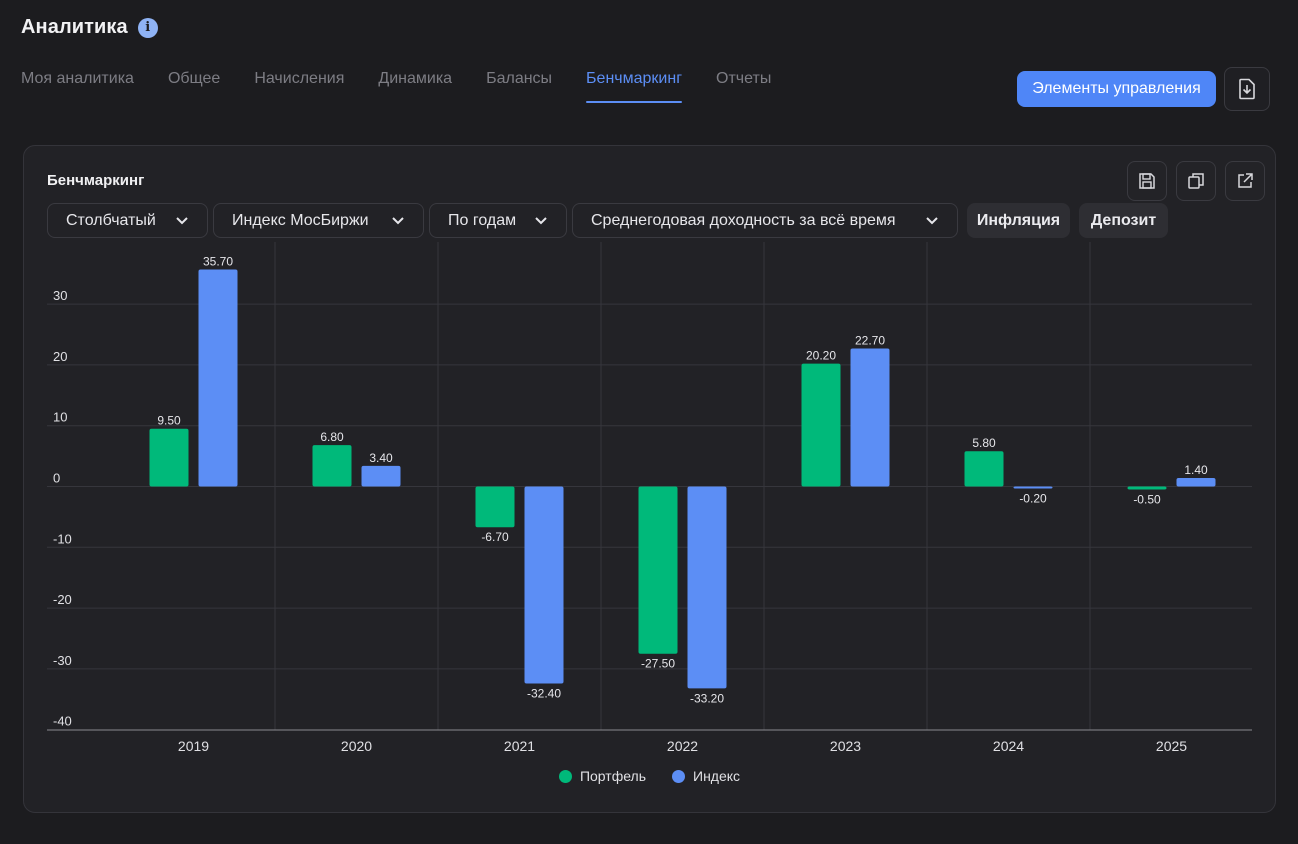  What do you see at coordinates (193, 746) in the screenshot?
I see `x-tick-label: 2019` at bounding box center [193, 746].